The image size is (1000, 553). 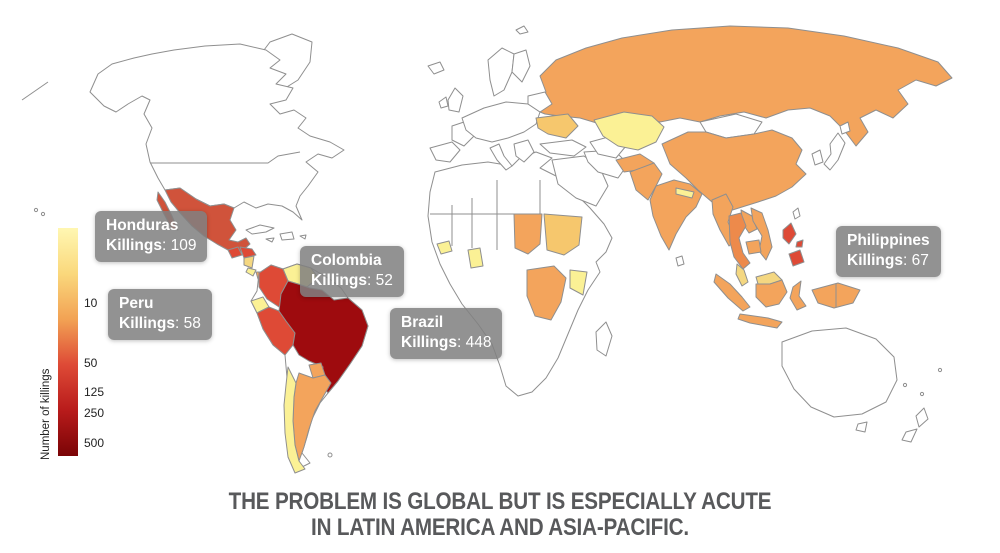 I want to click on legend-tick-10: 10, so click(x=91, y=303).